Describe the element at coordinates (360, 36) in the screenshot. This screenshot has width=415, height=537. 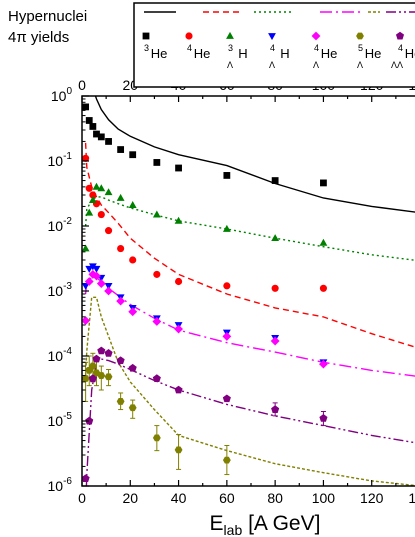
I see `legend-marker-he5l` at that location.